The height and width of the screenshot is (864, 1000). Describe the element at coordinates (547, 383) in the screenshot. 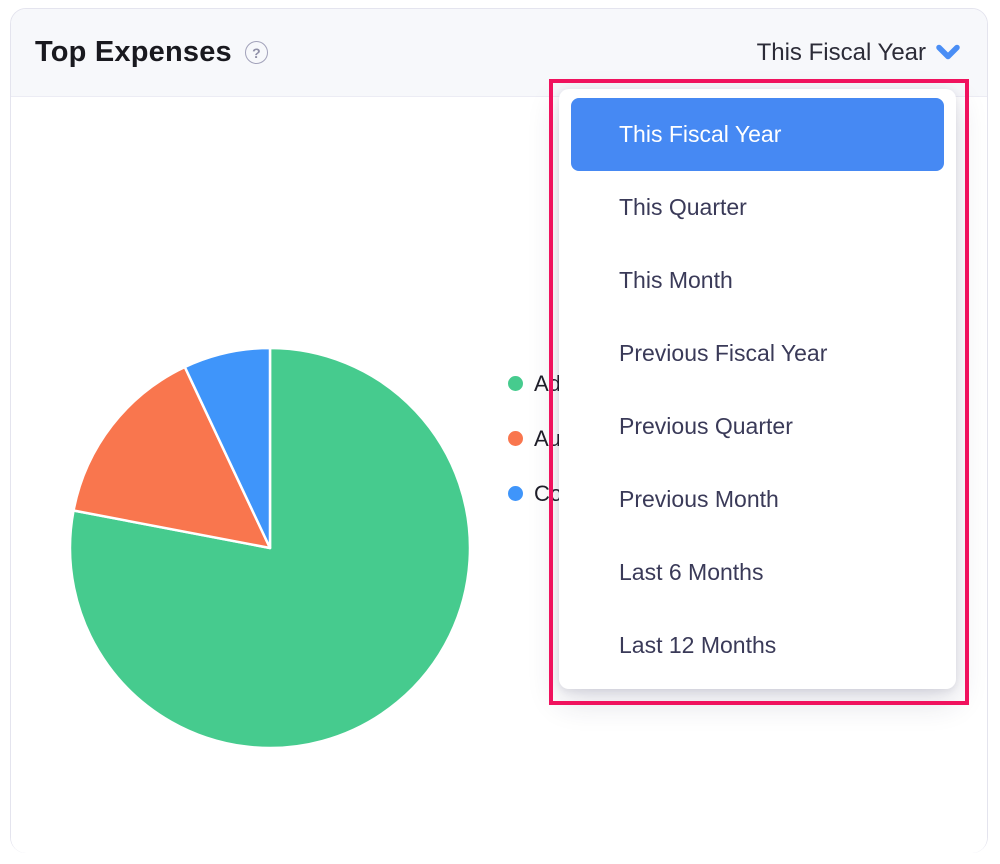

I see `legend-label: Ad` at that location.